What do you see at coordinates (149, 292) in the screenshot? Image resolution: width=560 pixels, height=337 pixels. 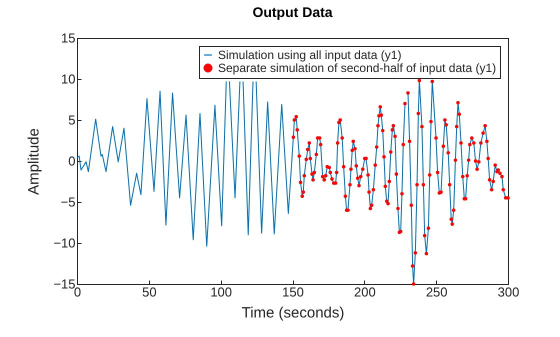 I see `x-tick-label: 50` at bounding box center [149, 292].